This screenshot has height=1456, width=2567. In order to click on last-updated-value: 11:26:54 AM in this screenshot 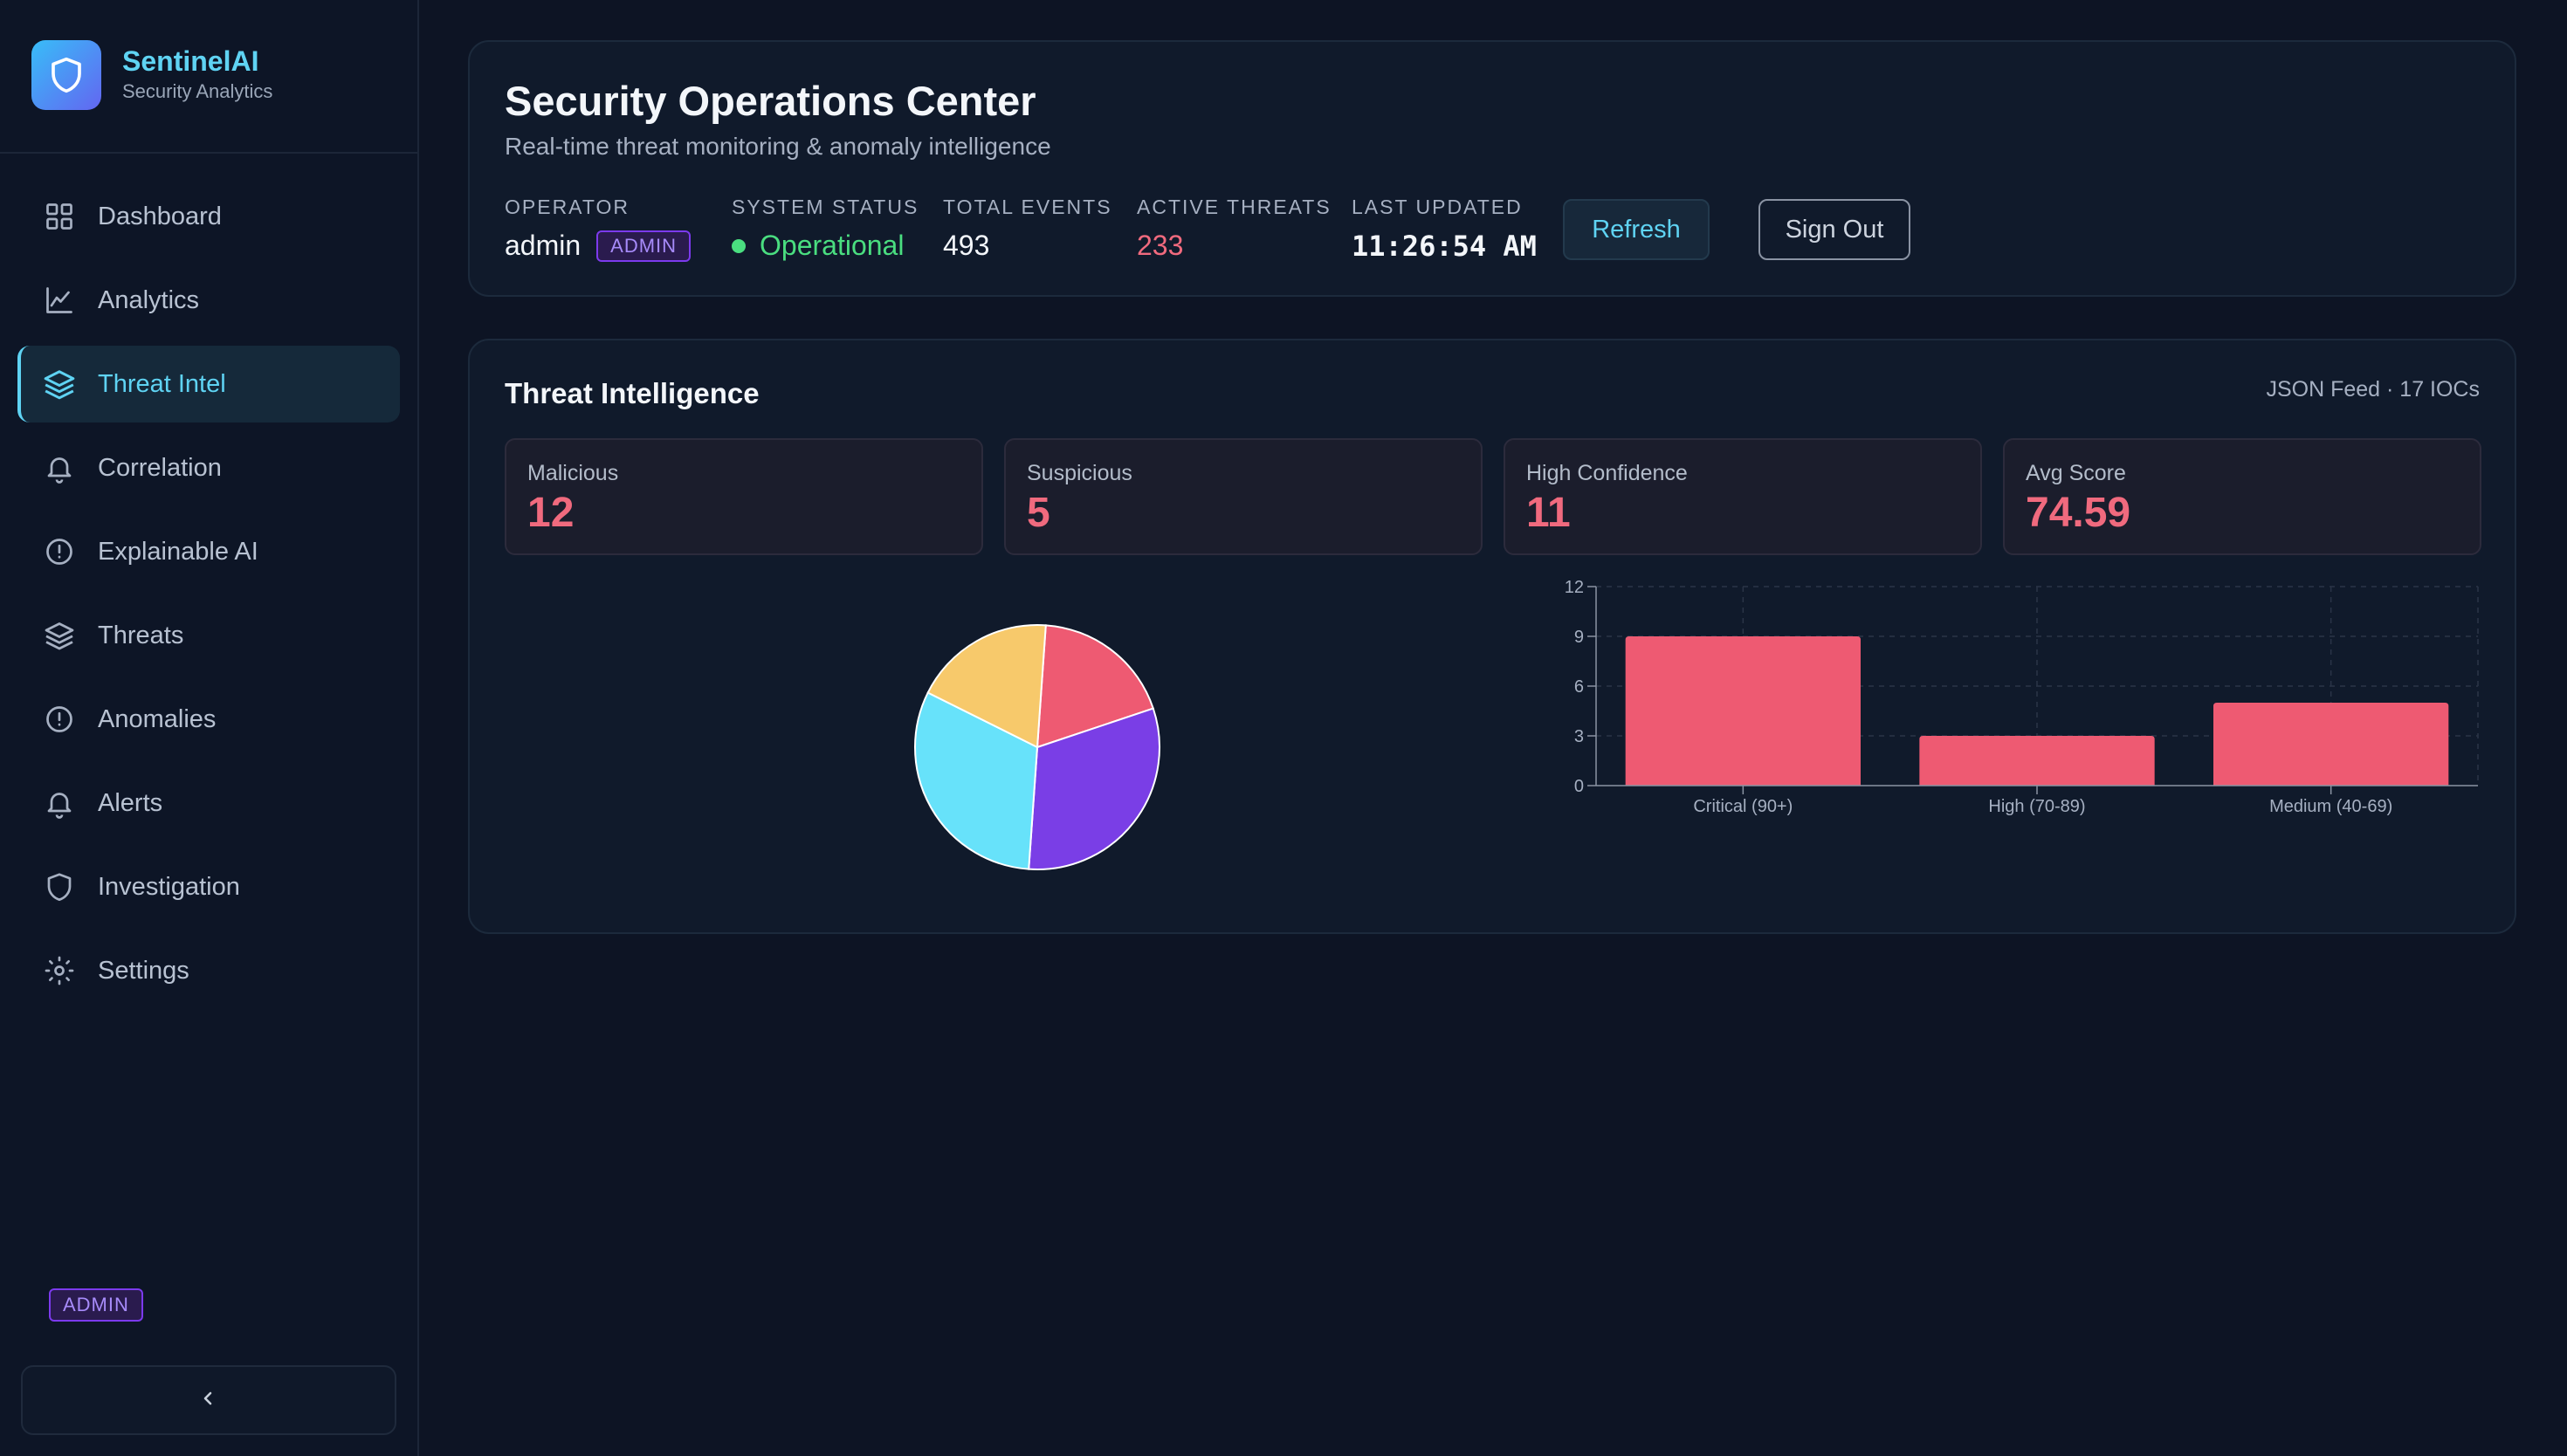, I will do `click(1444, 246)`.